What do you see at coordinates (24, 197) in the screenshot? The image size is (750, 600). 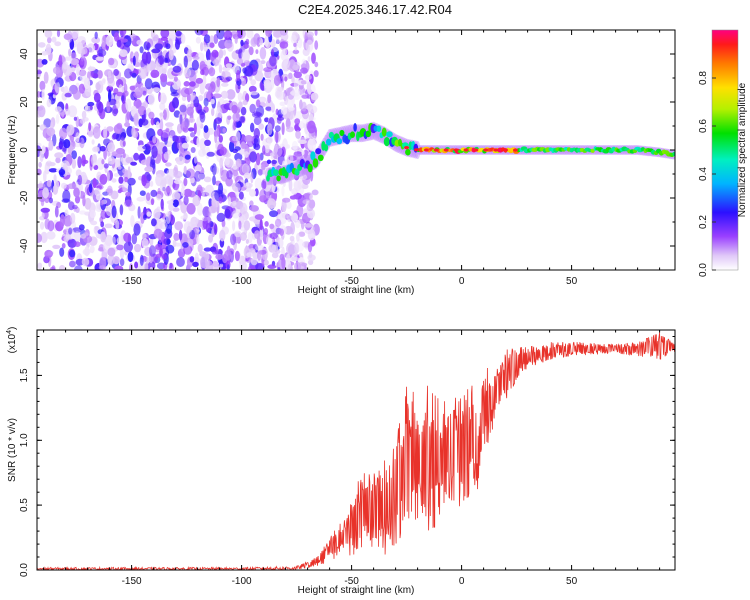 I see `y-tick-label: -20` at bounding box center [24, 197].